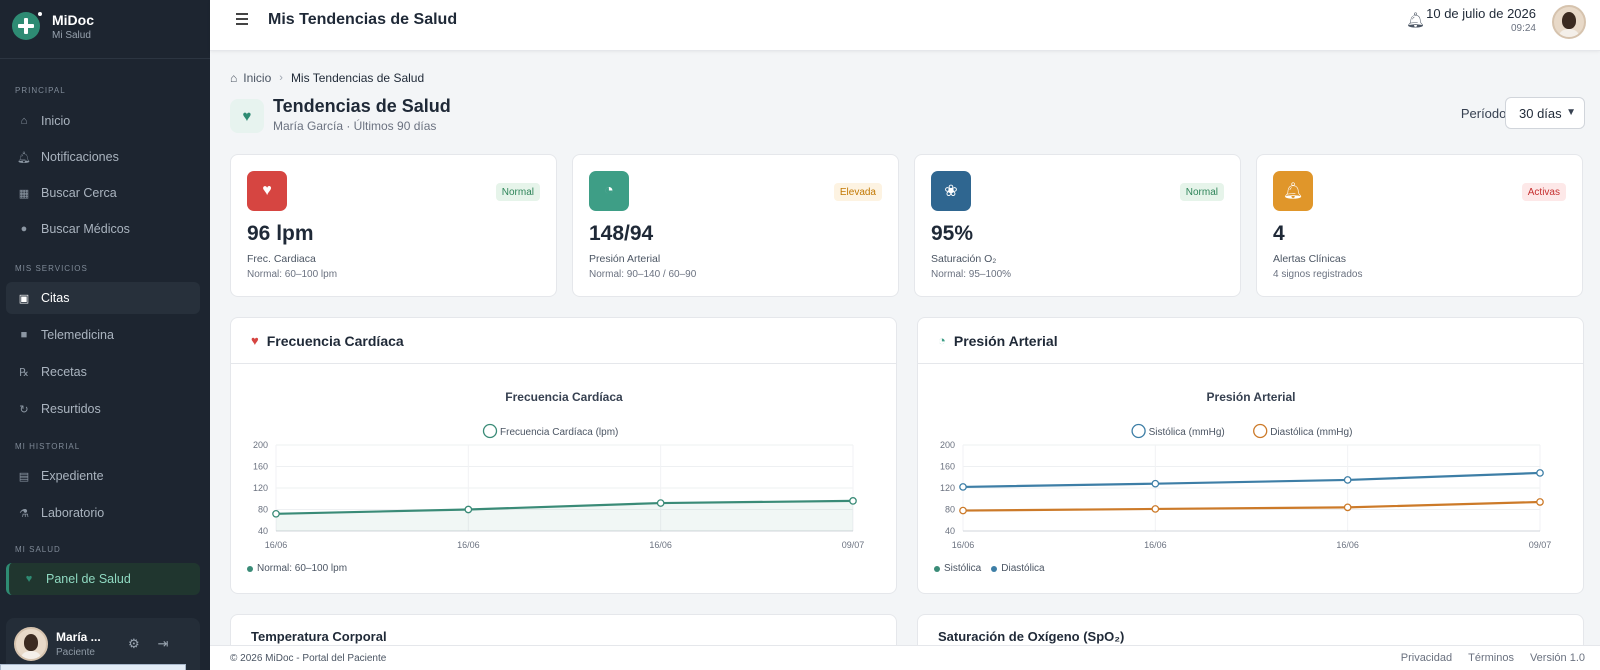 The height and width of the screenshot is (670, 1600). Describe the element at coordinates (257, 78) in the screenshot. I see `breadcrumb-home: Inicio` at that location.